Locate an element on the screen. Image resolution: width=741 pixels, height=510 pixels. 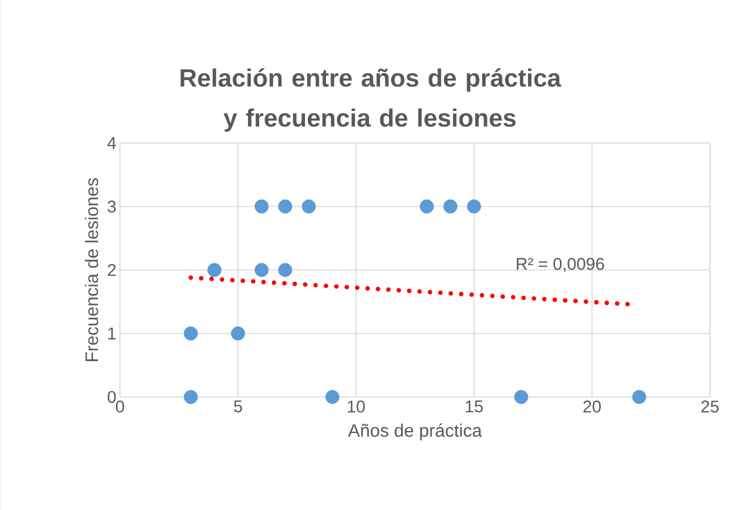
x-tick-label: 0 is located at coordinates (120, 406).